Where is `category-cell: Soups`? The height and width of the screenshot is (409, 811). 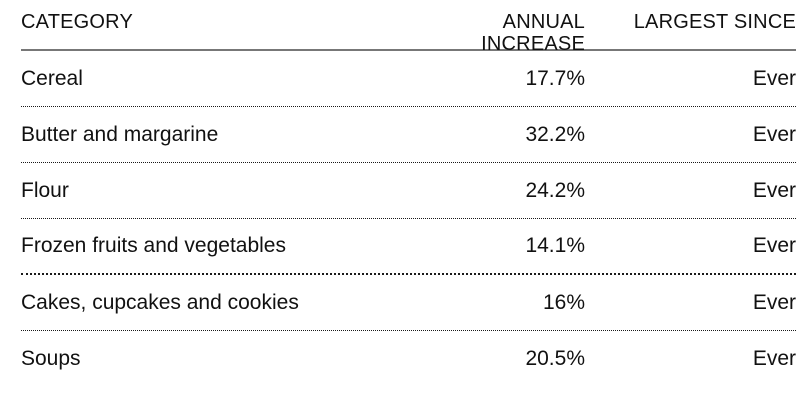 category-cell: Soups is located at coordinates (51, 359).